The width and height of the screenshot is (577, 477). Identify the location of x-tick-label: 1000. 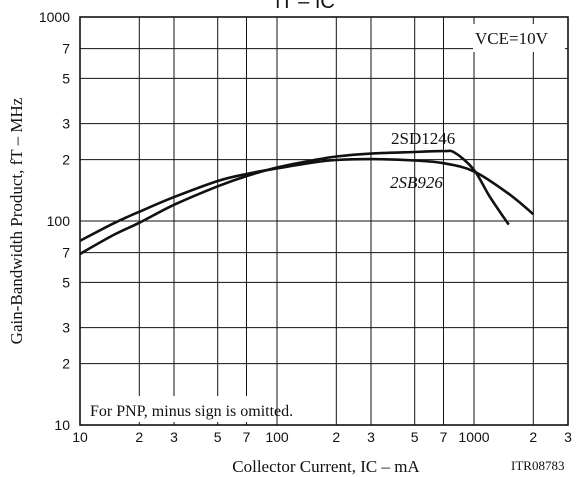
(473, 437).